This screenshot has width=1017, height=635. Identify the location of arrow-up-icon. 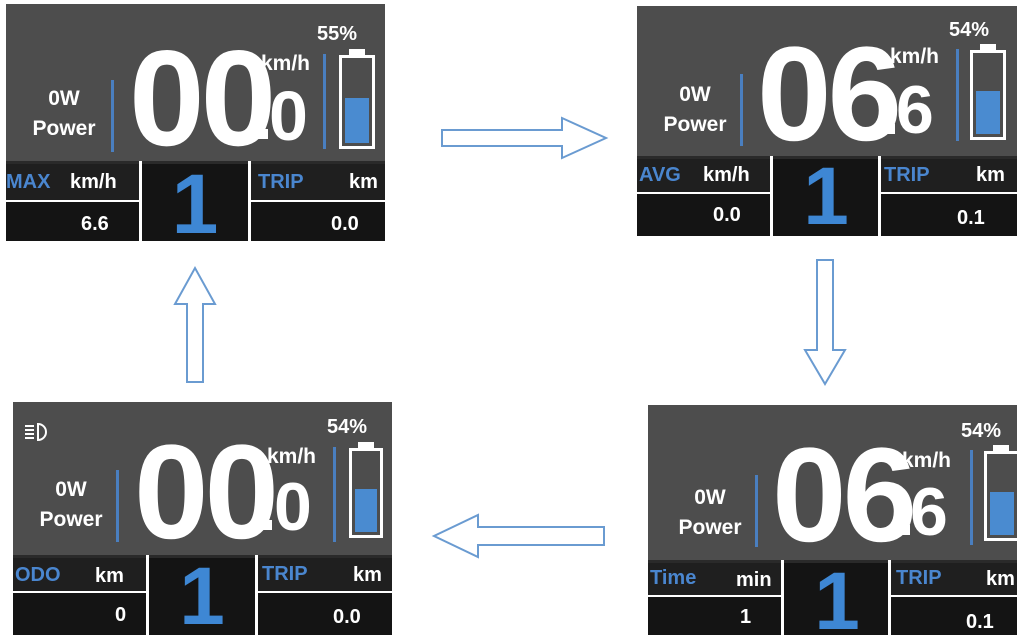
(195, 324).